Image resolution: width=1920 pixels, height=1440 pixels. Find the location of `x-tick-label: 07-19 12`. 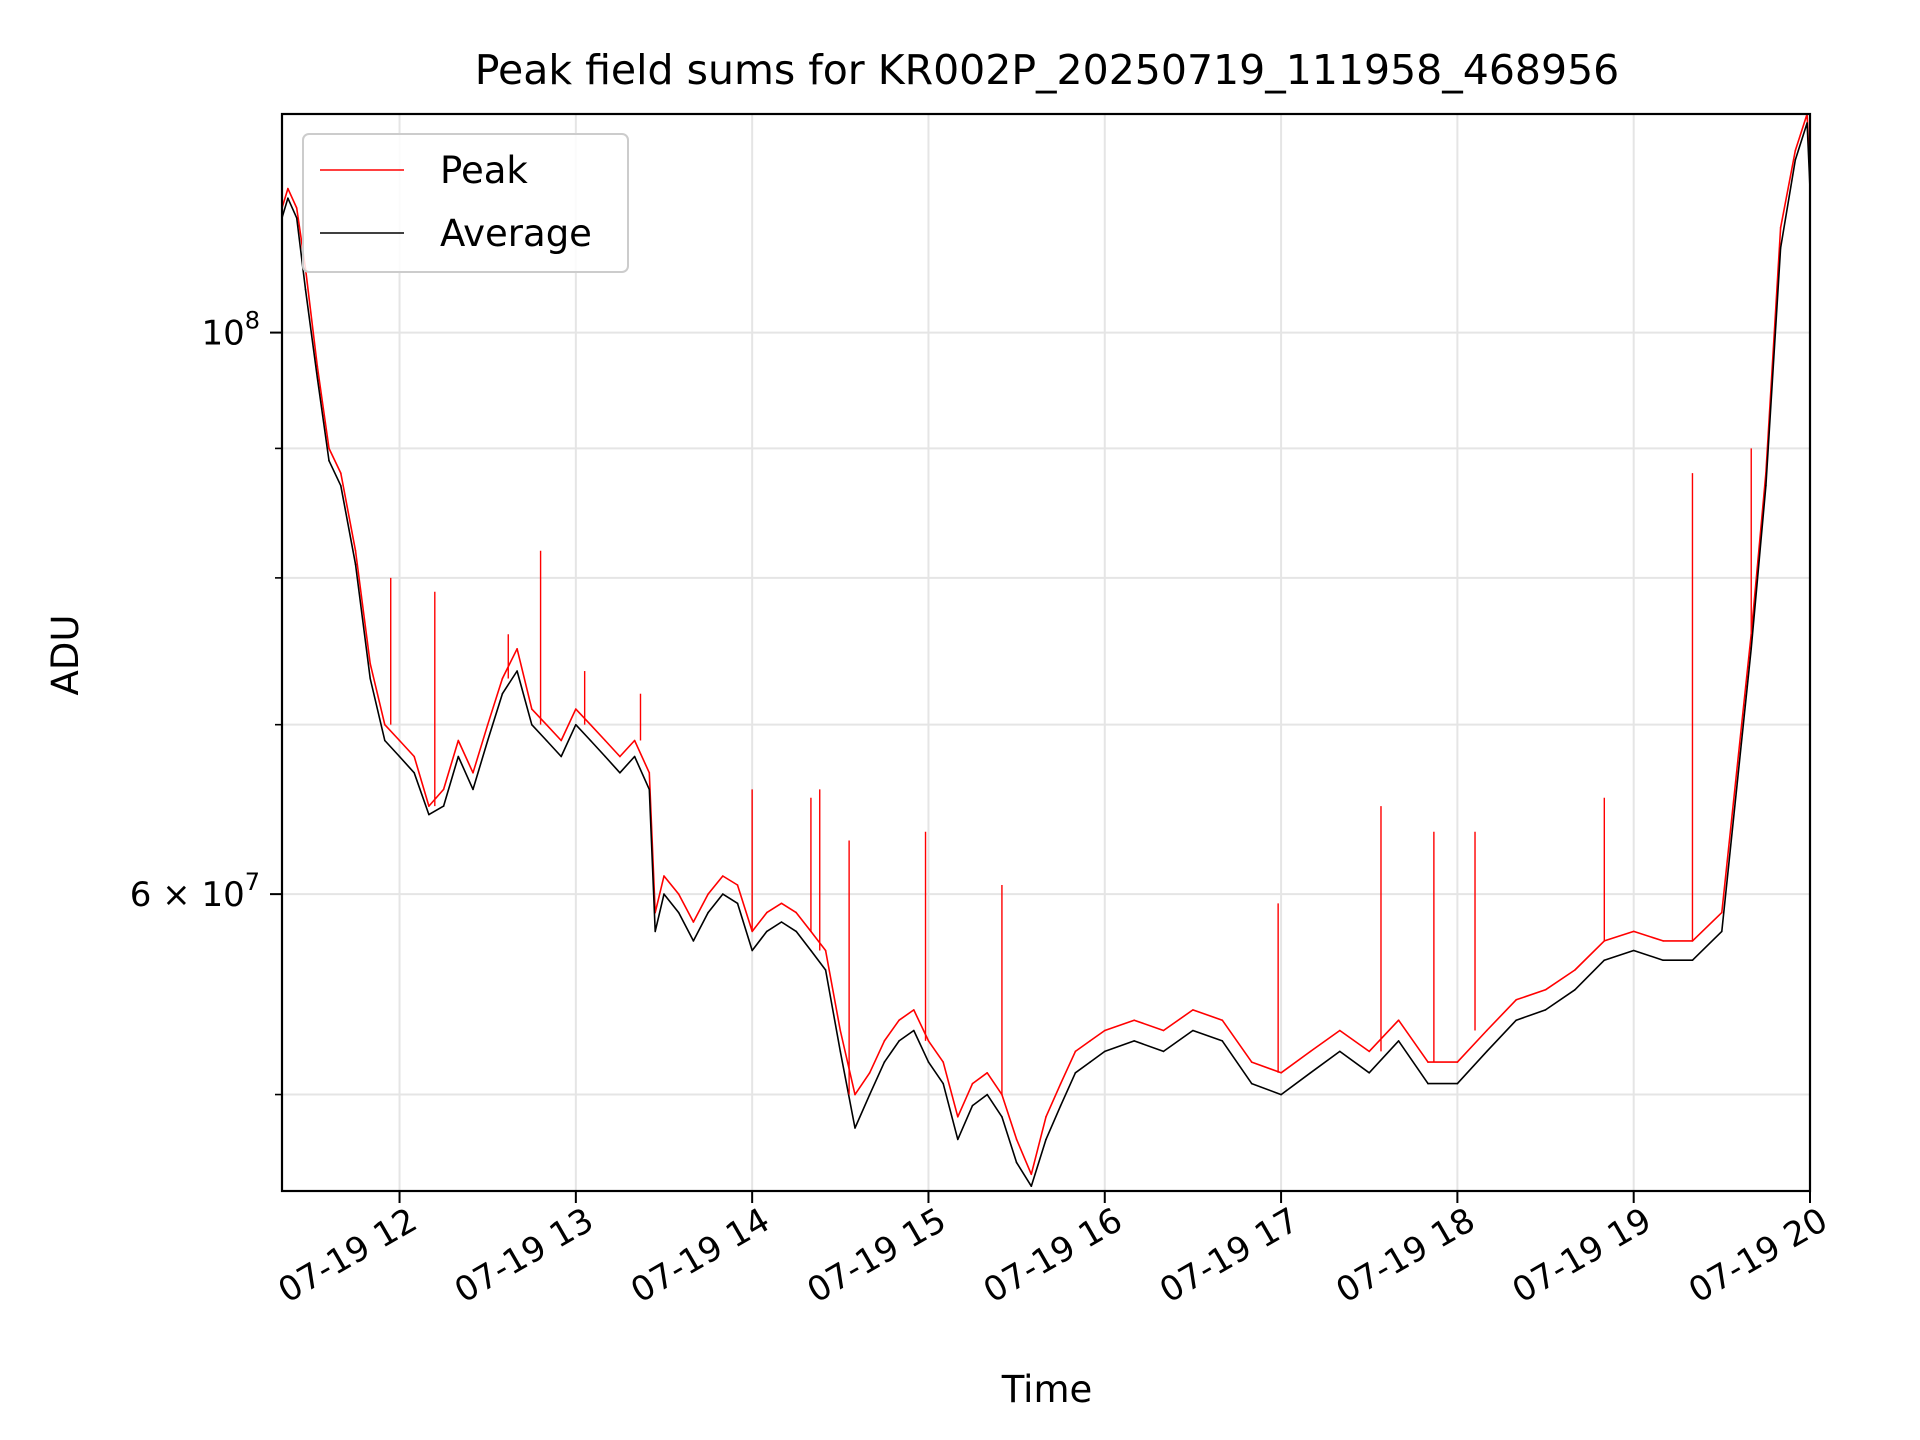

x-tick-label: 07-19 12 is located at coordinates (348, 1255).